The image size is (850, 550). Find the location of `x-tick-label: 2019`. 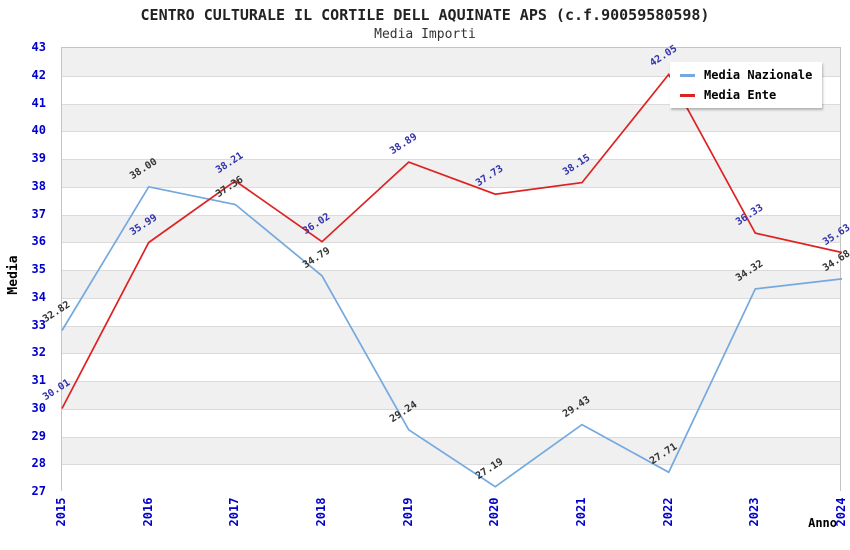

x-tick-label: 2019 is located at coordinates (407, 512).